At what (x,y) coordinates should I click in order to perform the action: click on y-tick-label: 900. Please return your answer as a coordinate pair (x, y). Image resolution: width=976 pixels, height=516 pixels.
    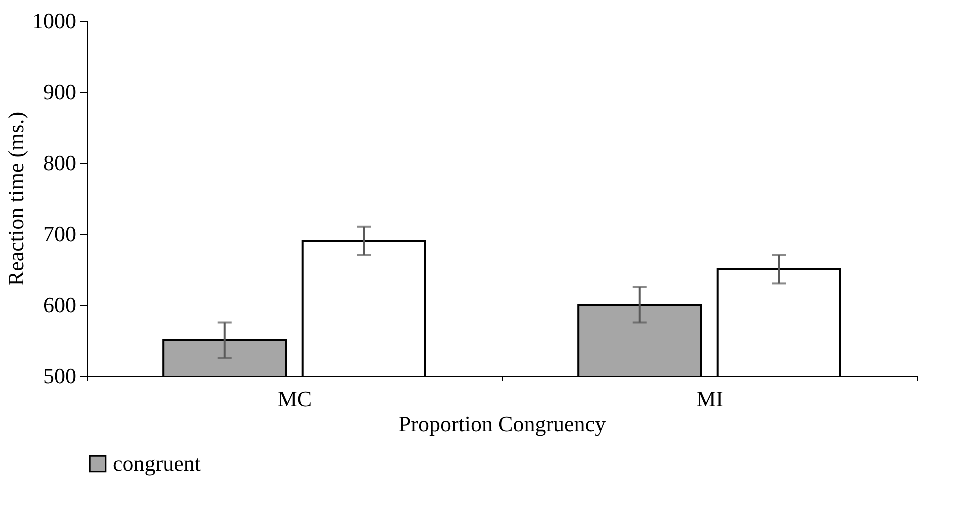
    Looking at the image, I should click on (60, 92).